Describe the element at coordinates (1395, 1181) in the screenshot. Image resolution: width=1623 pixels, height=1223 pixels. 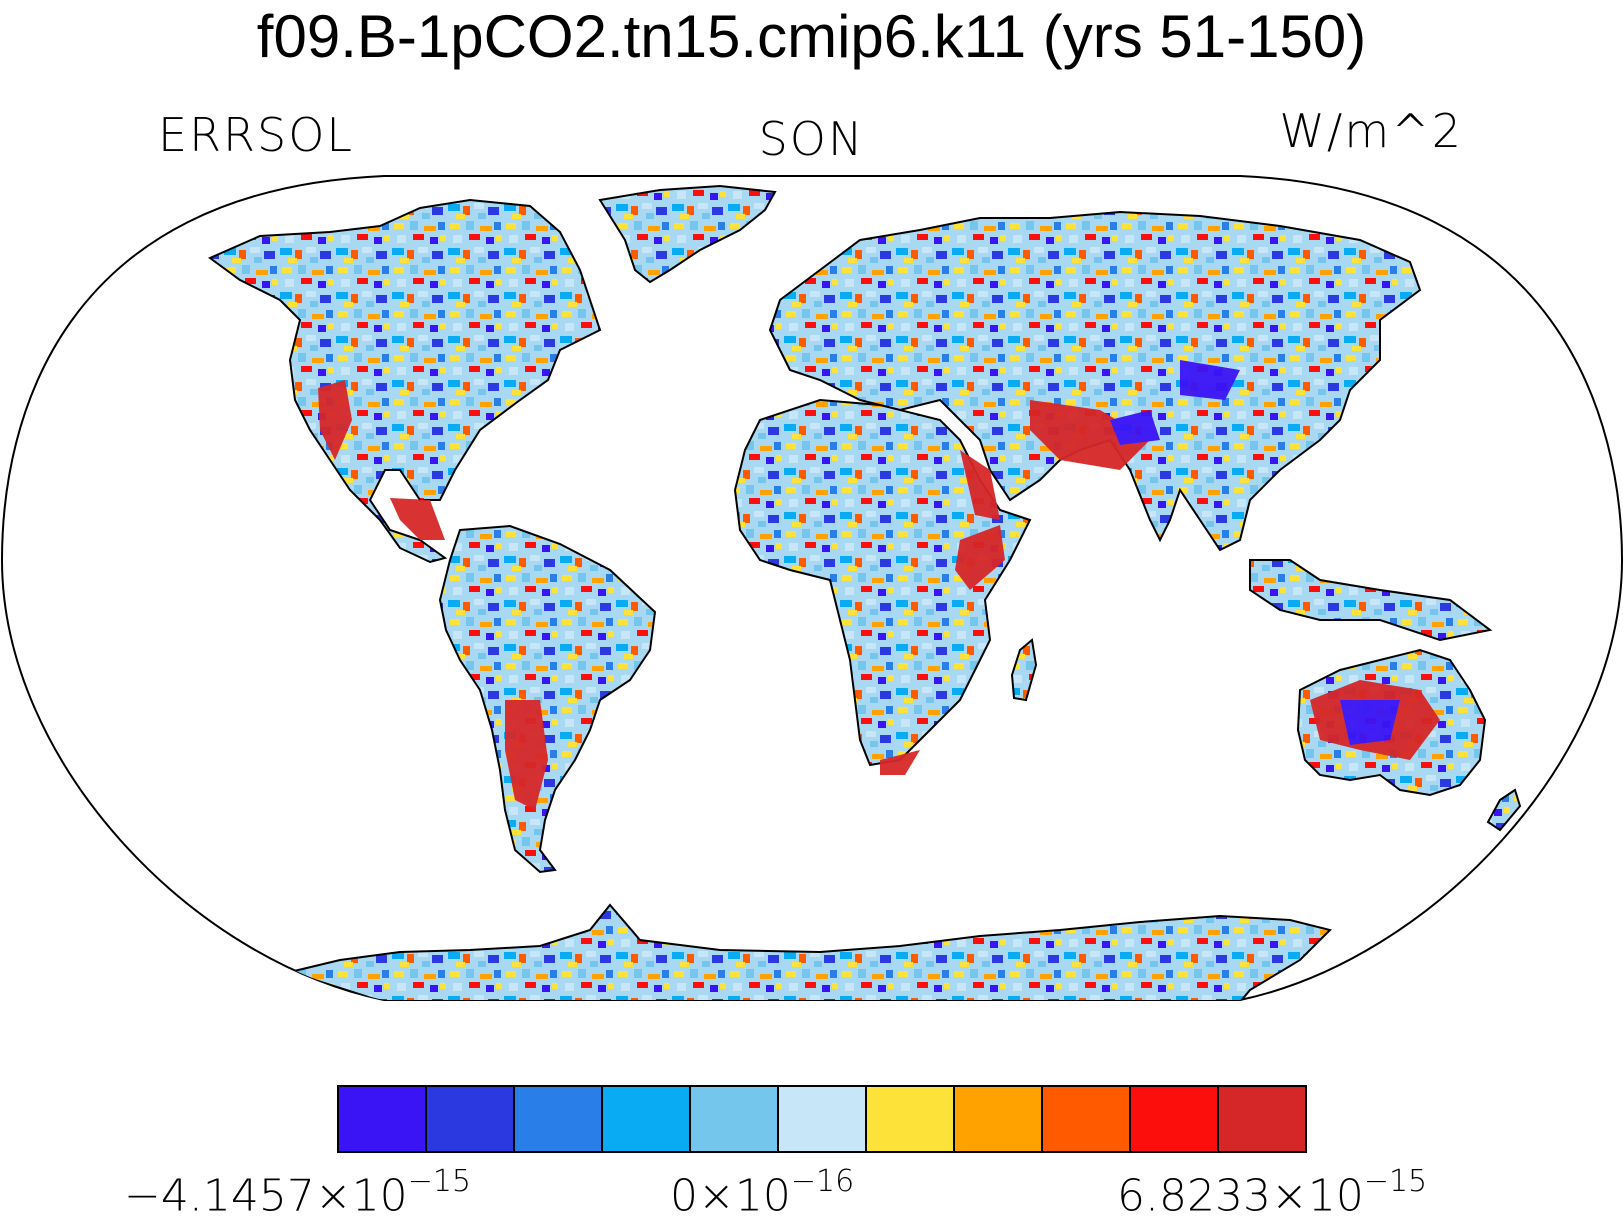
I see `colorbar-max-exponent: −15` at that location.